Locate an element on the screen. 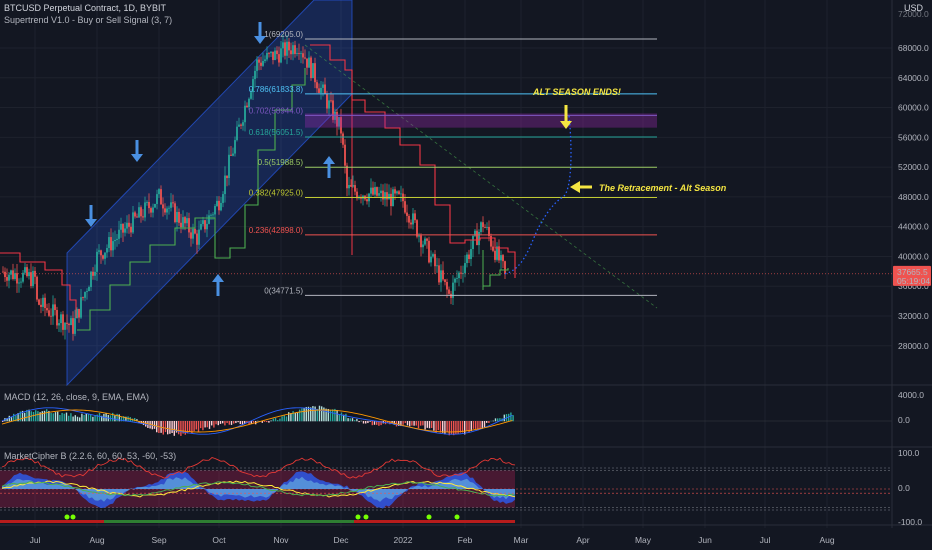 This screenshot has height=550, width=932. projection-dots is located at coordinates (538, 195).